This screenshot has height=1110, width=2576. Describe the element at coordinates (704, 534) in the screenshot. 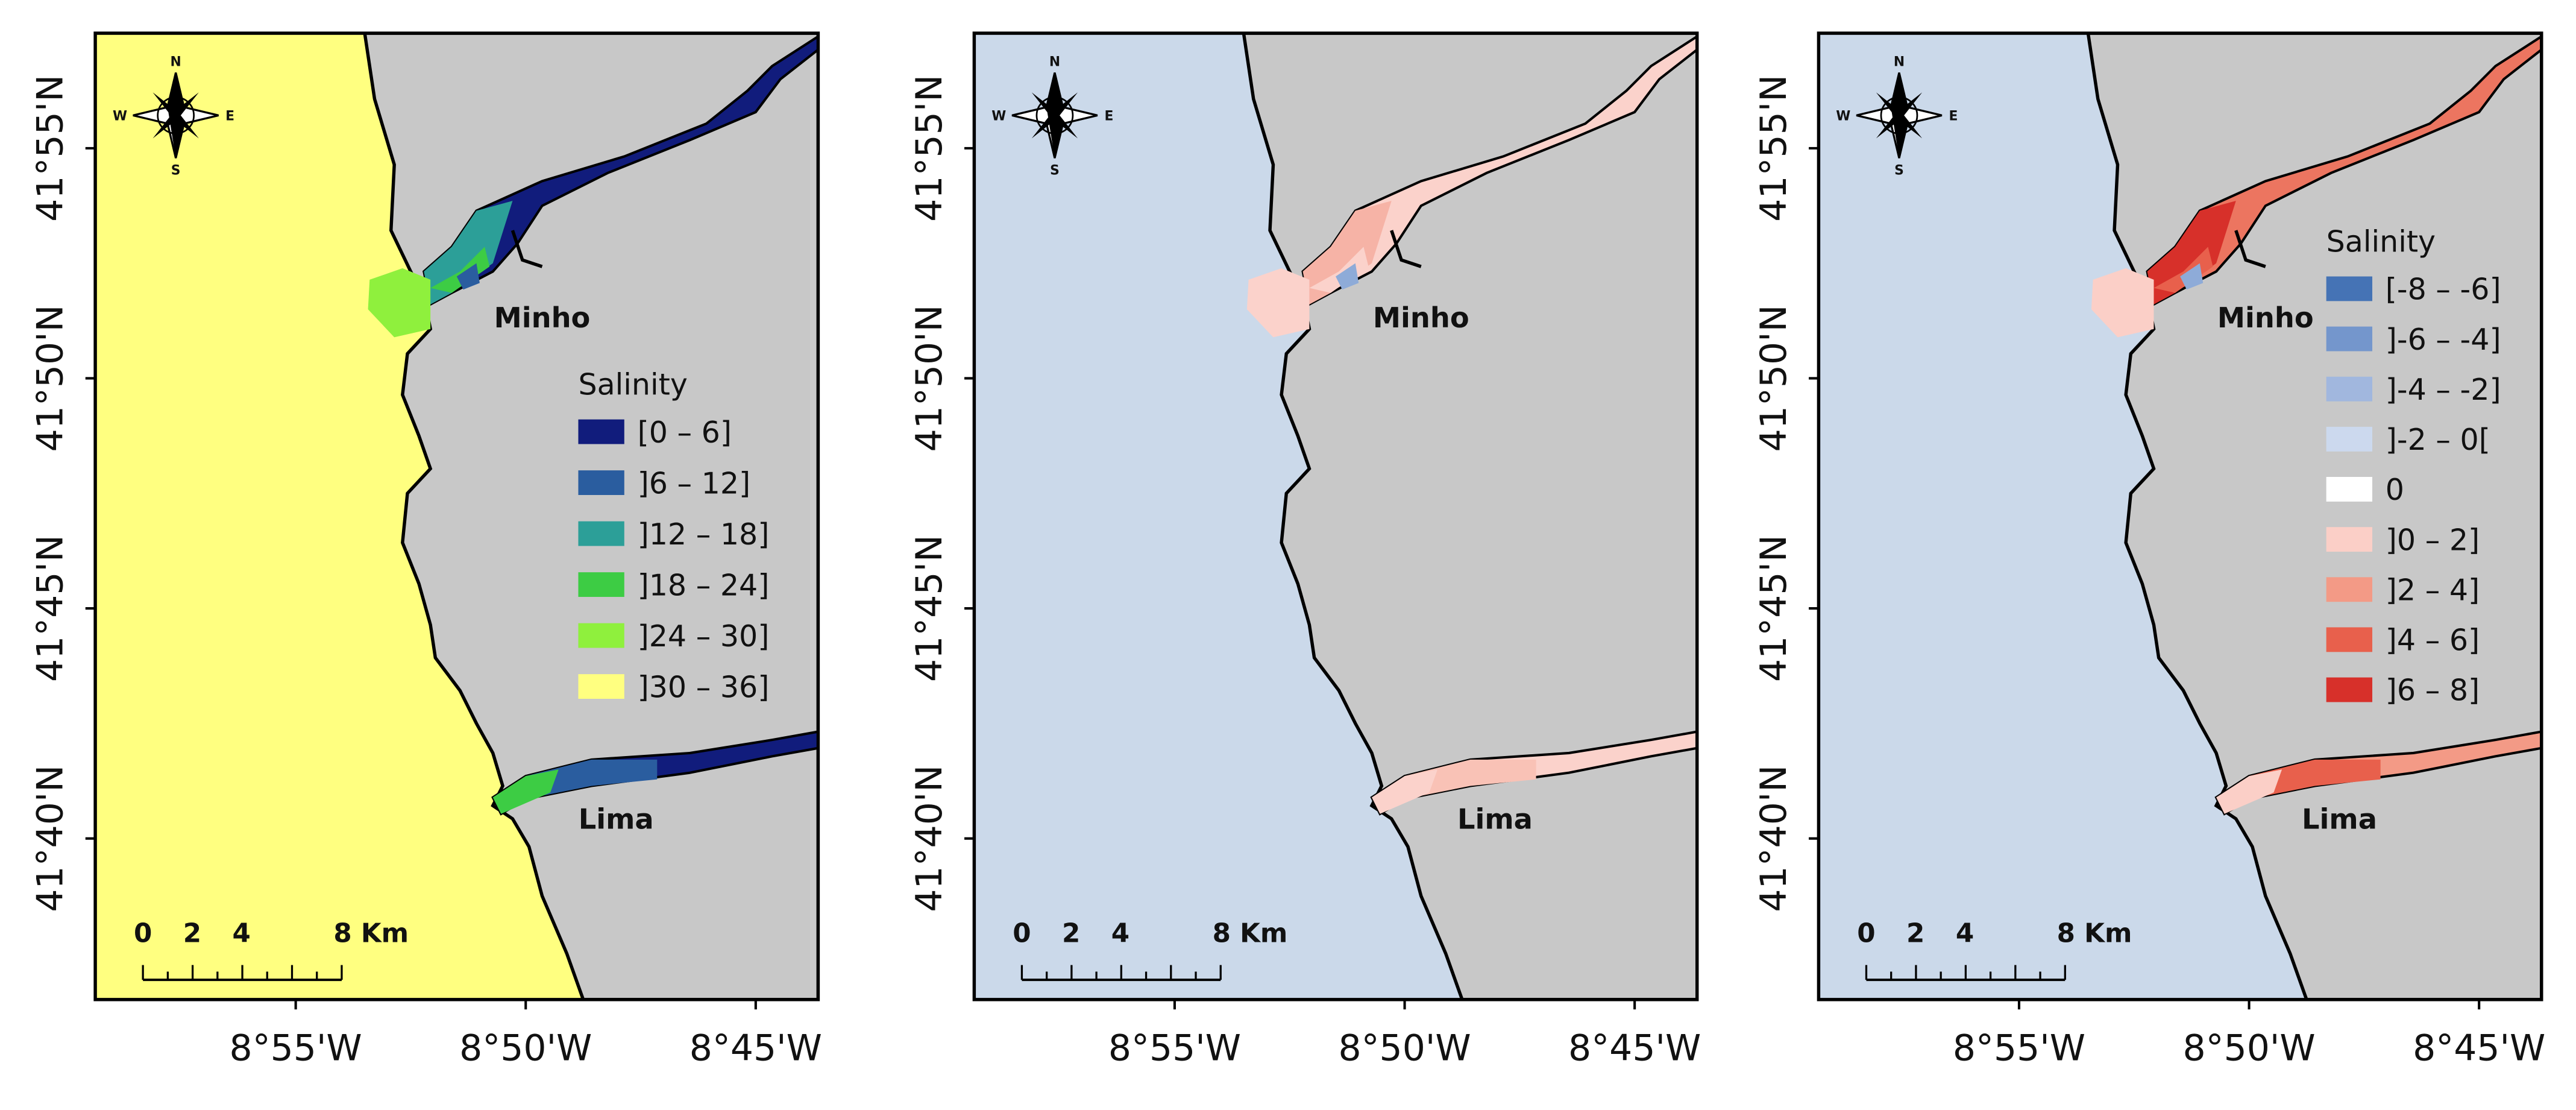

I see `legend-label: ]12 – 18]` at that location.